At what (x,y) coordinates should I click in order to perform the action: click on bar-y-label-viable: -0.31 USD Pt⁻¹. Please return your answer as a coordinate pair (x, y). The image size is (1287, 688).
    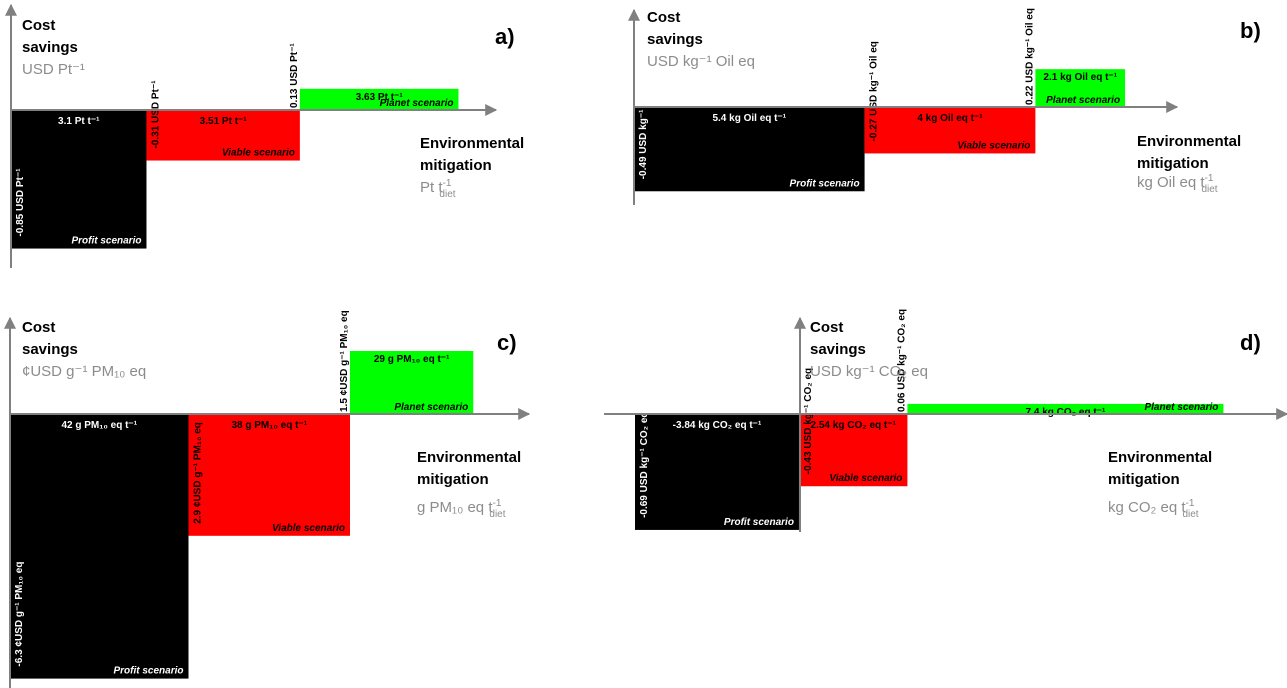
    Looking at the image, I should click on (155, 114).